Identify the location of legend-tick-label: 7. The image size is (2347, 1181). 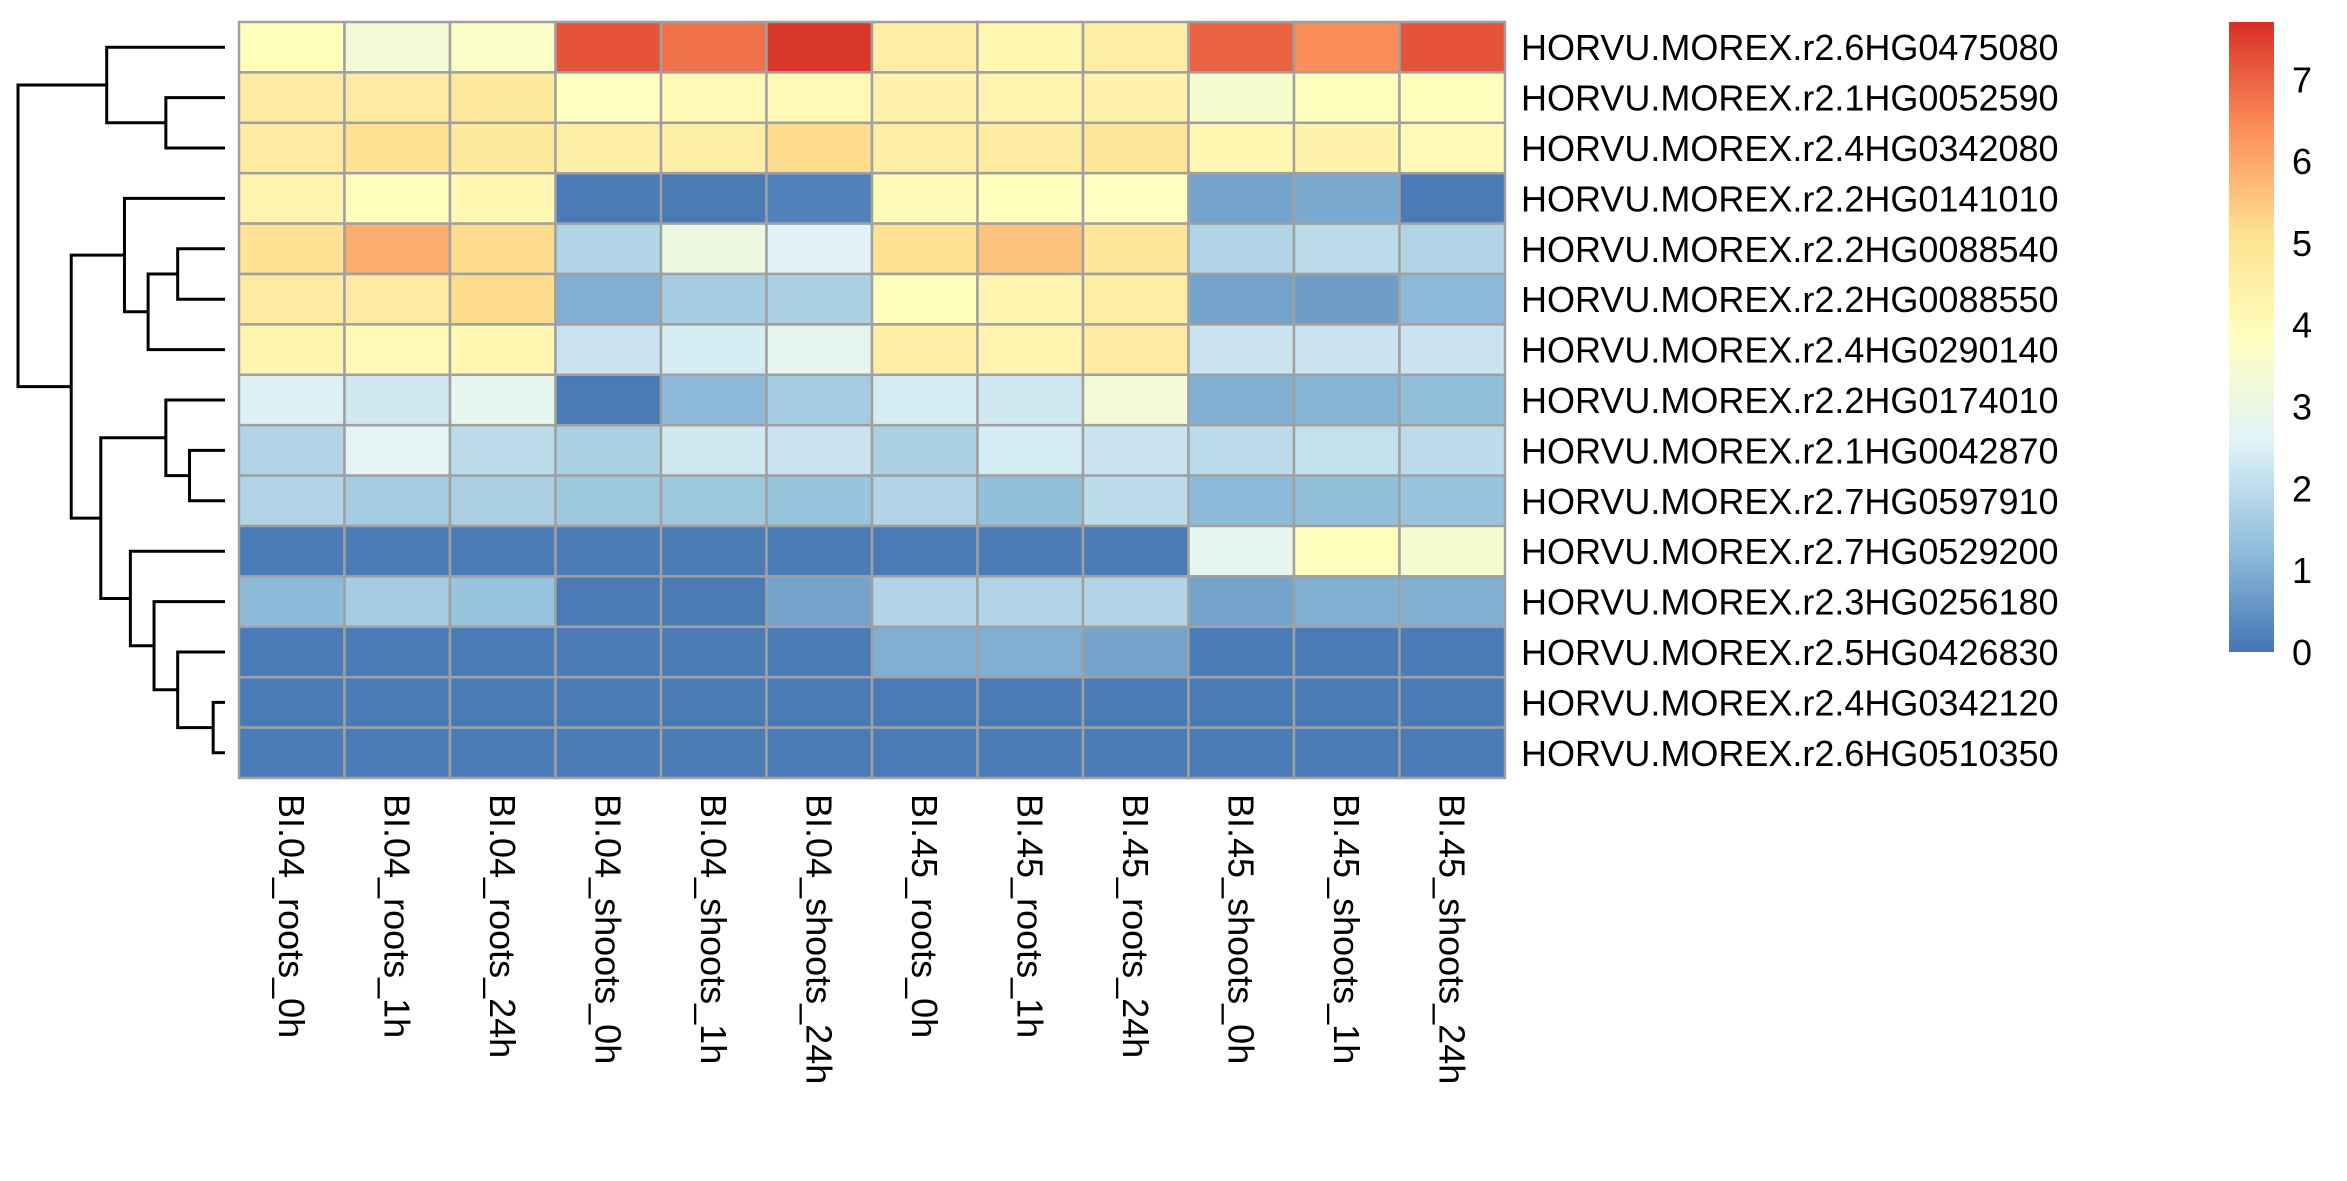
(2302, 79).